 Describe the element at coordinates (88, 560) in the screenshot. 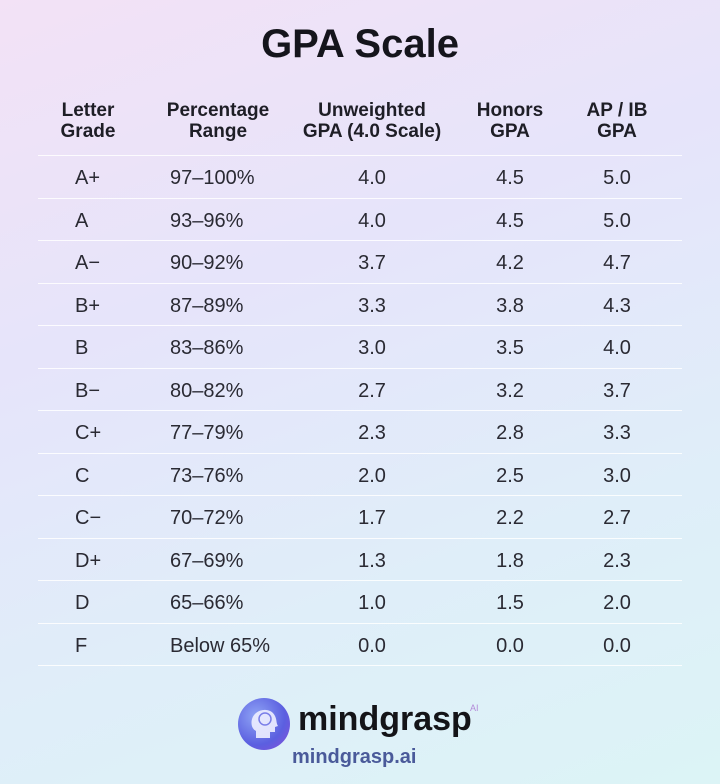

I see `table-cell: D+` at that location.